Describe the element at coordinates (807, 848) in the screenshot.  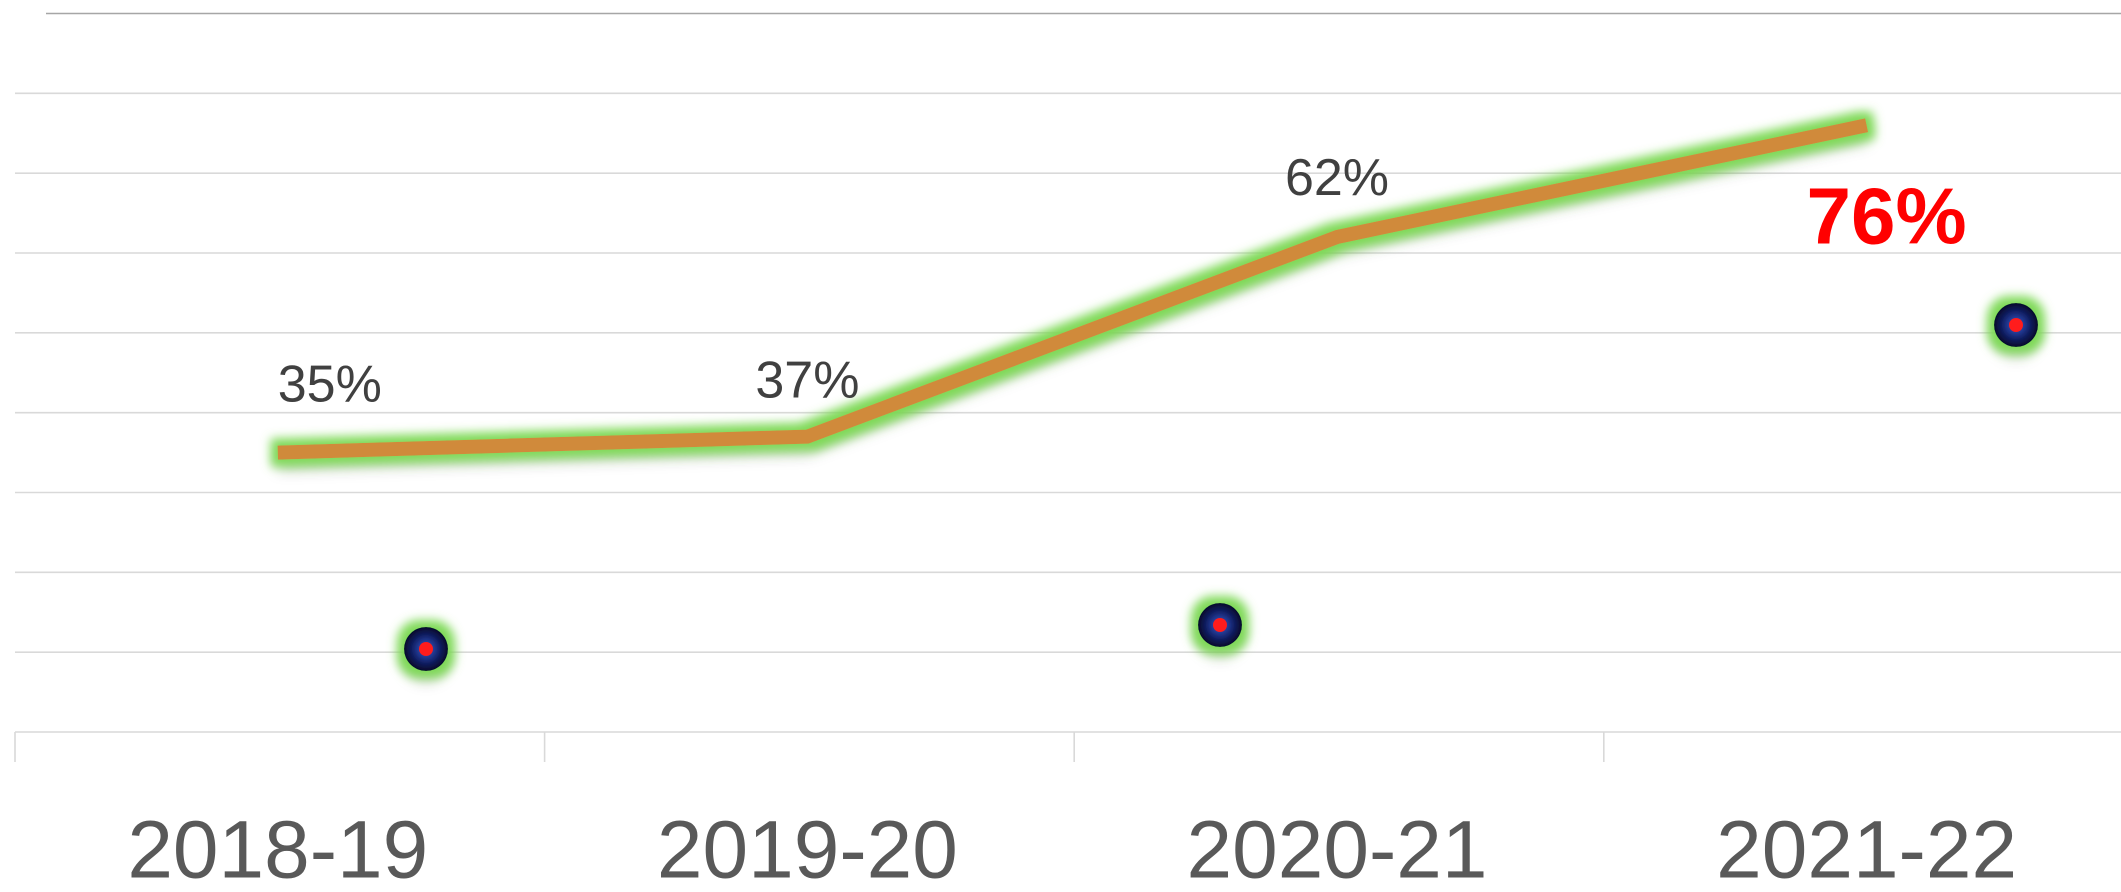
I see `x-tick-label: 2019-20` at that location.